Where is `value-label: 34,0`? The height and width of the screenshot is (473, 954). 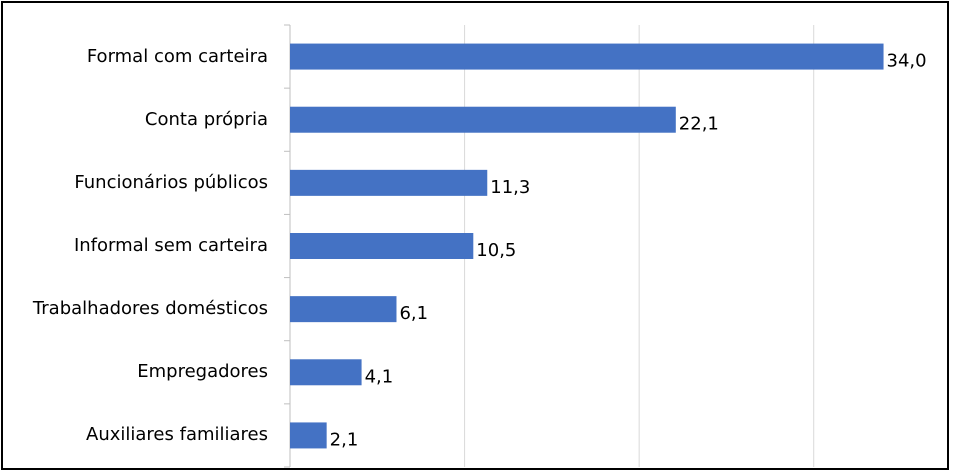 value-label: 34,0 is located at coordinates (907, 61).